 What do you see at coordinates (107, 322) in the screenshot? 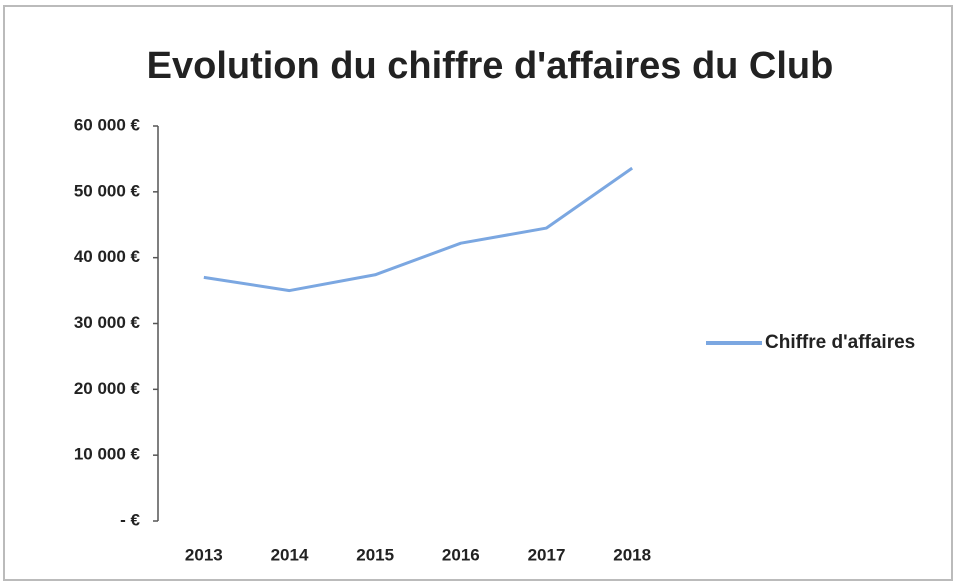
I see `y-tick-label: 30 000 €` at bounding box center [107, 322].